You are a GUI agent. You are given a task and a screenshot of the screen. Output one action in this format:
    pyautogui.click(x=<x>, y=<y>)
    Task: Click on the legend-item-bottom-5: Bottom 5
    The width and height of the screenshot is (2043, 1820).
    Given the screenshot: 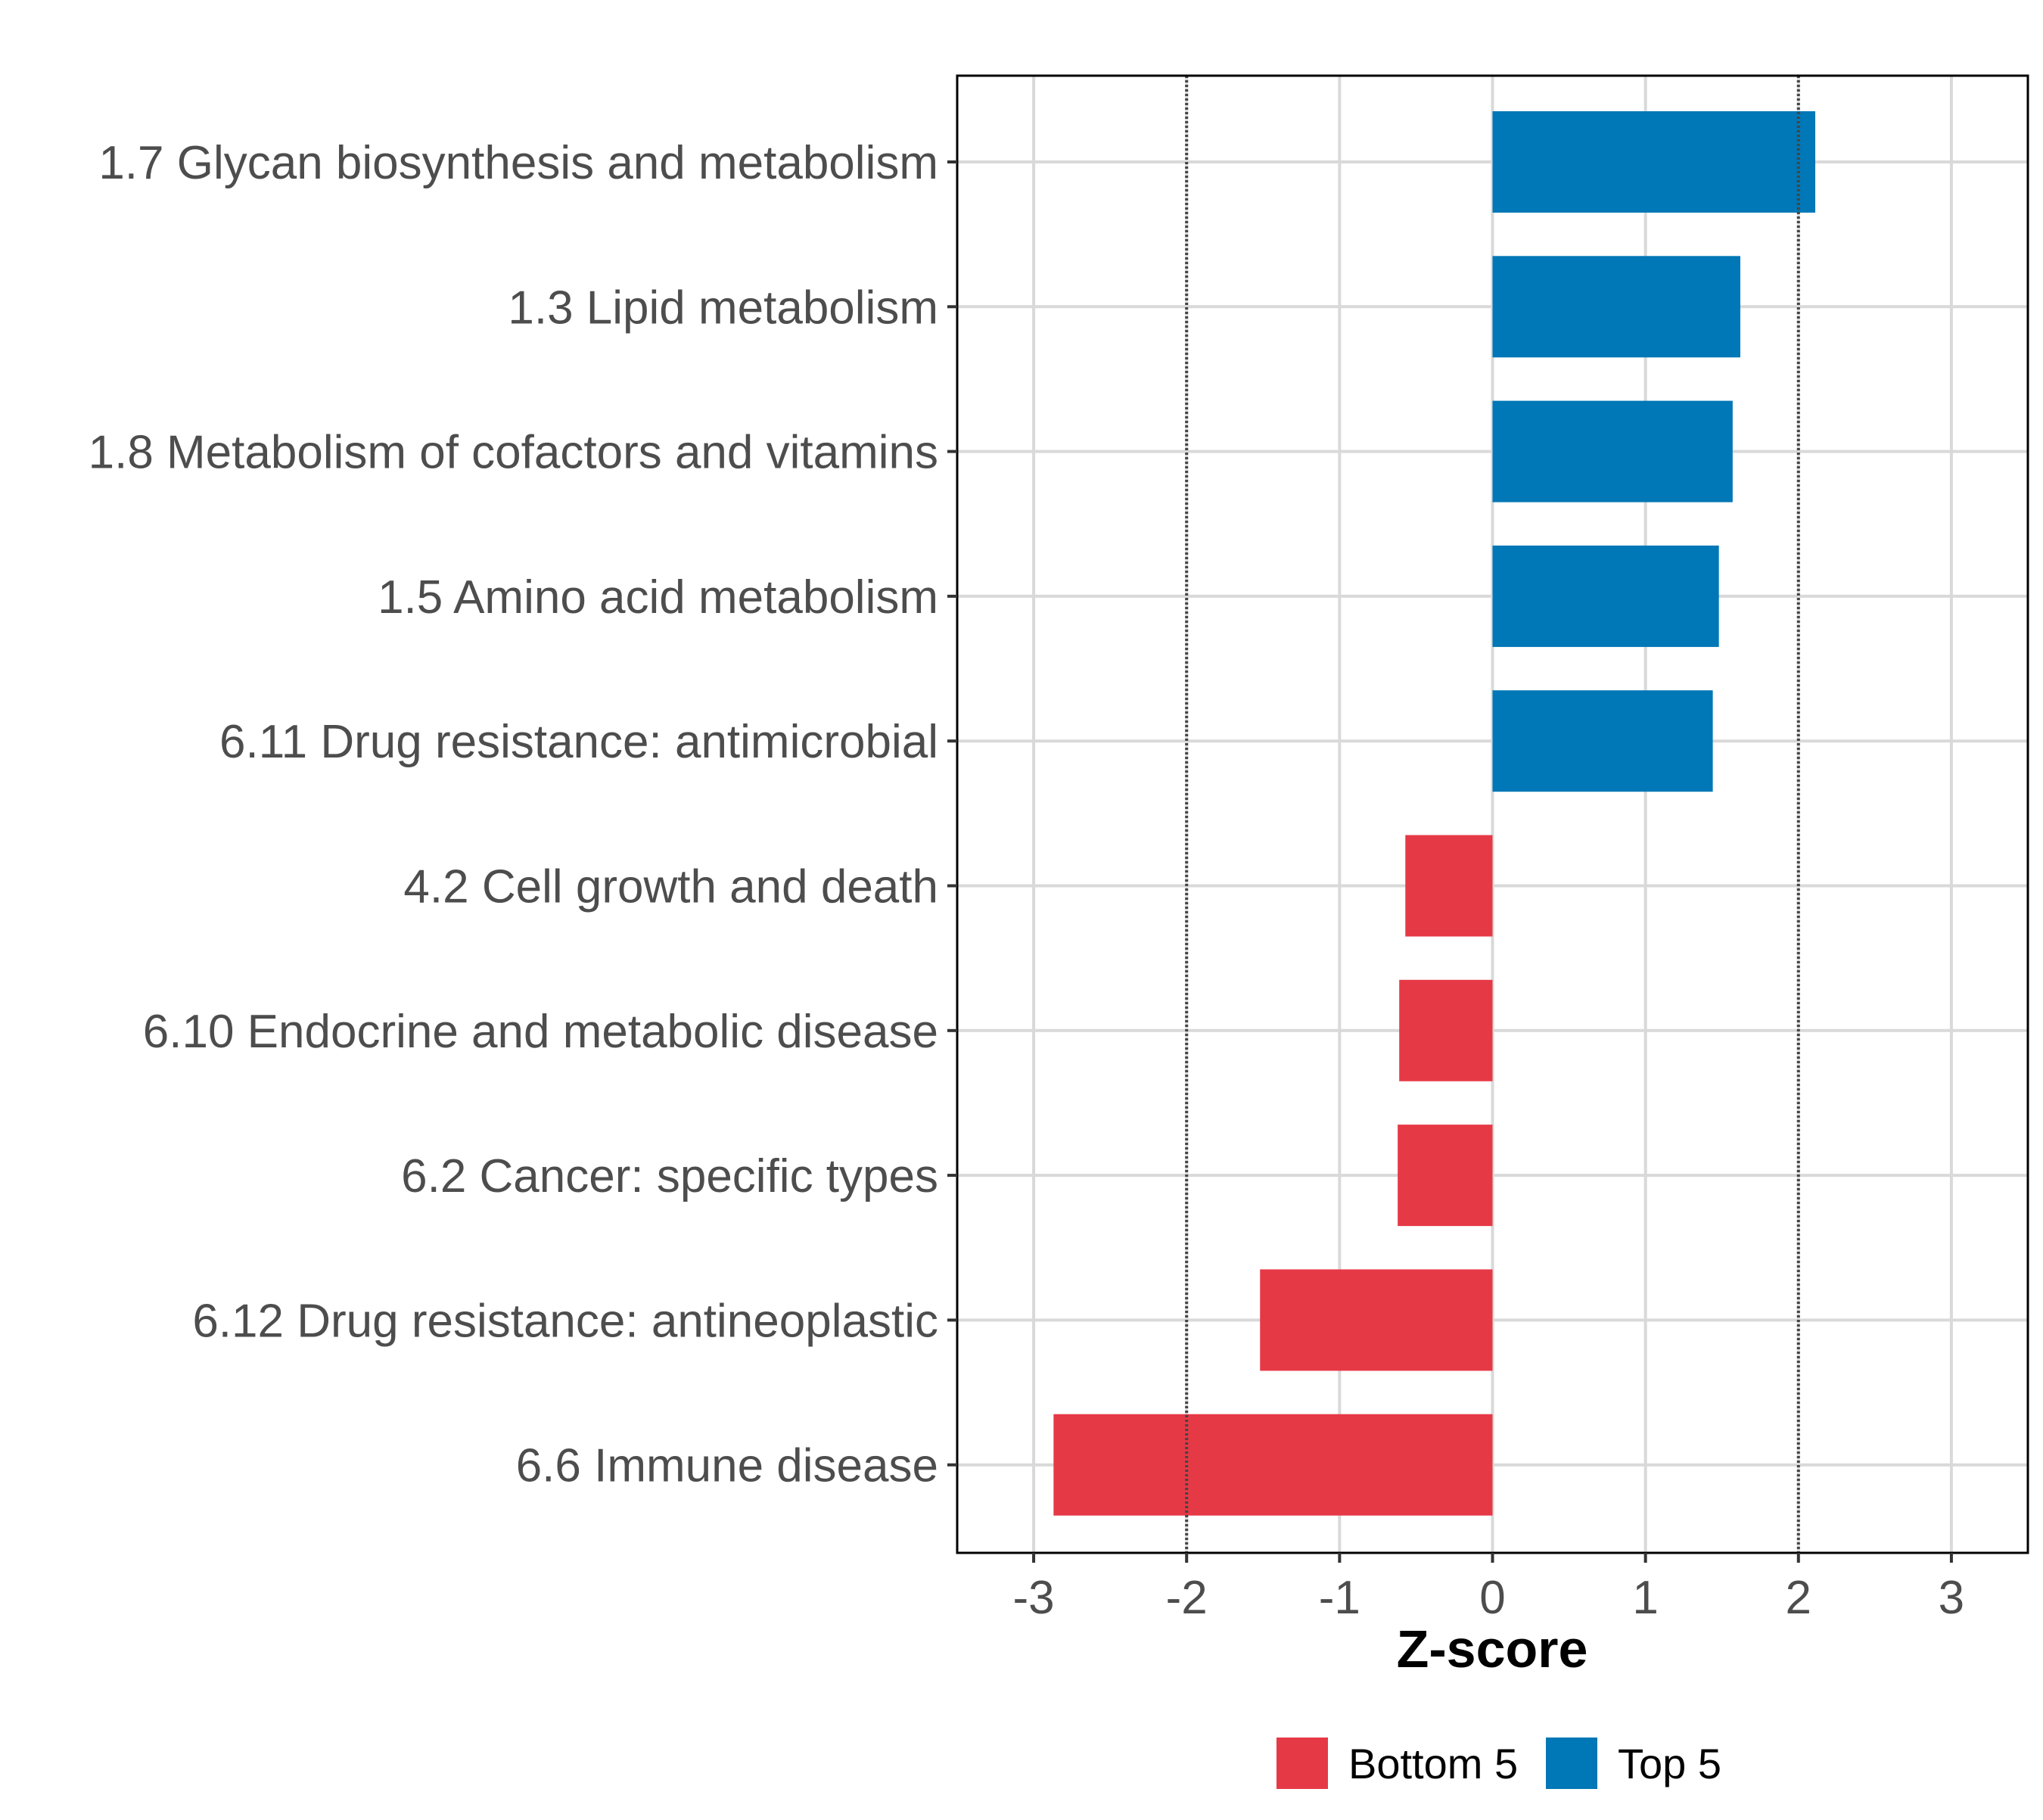 What is the action you would take?
    pyautogui.click(x=1397, y=1764)
    